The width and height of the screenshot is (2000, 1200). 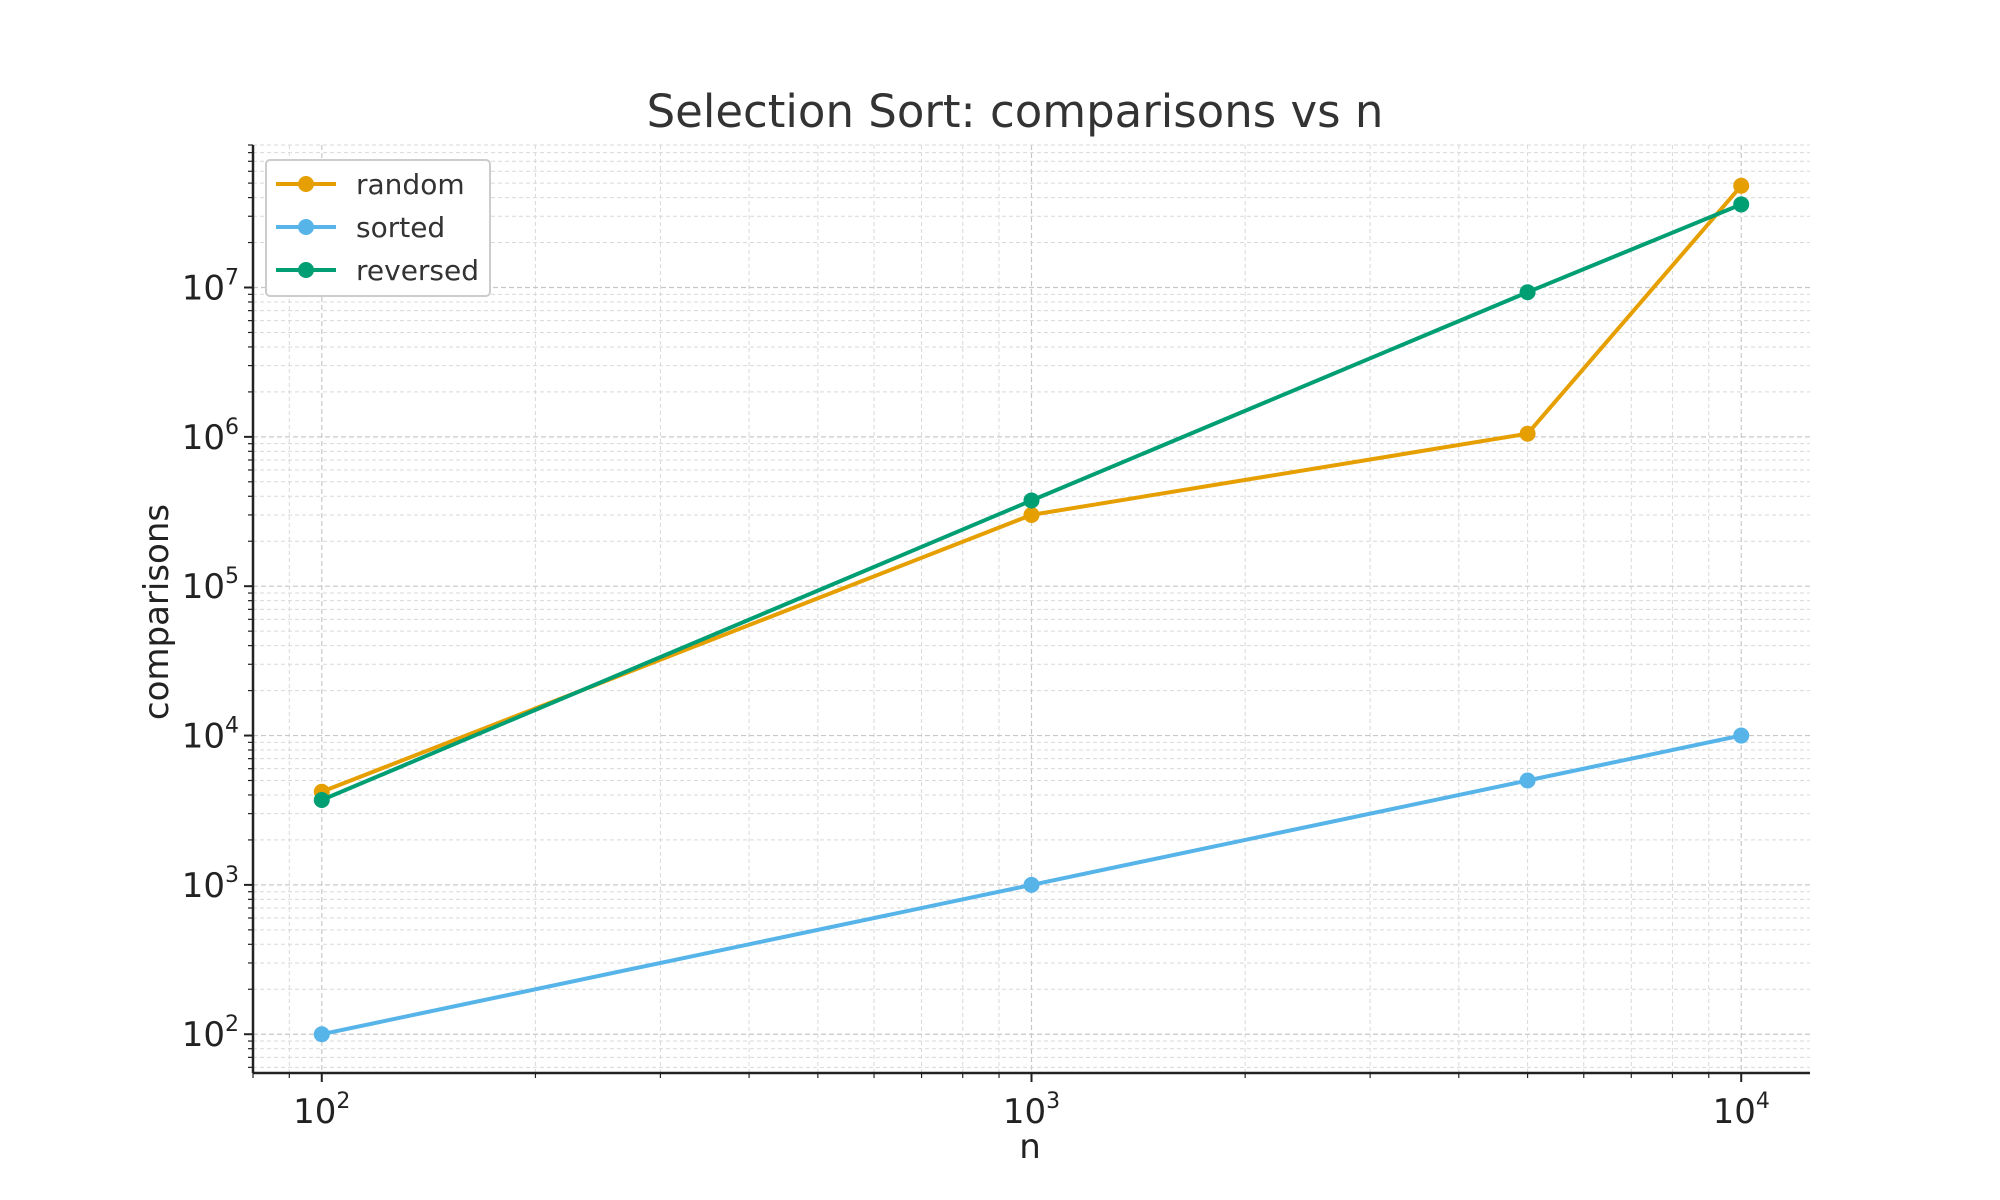 I want to click on y-tick-label-exponent: 7, so click(x=232, y=278).